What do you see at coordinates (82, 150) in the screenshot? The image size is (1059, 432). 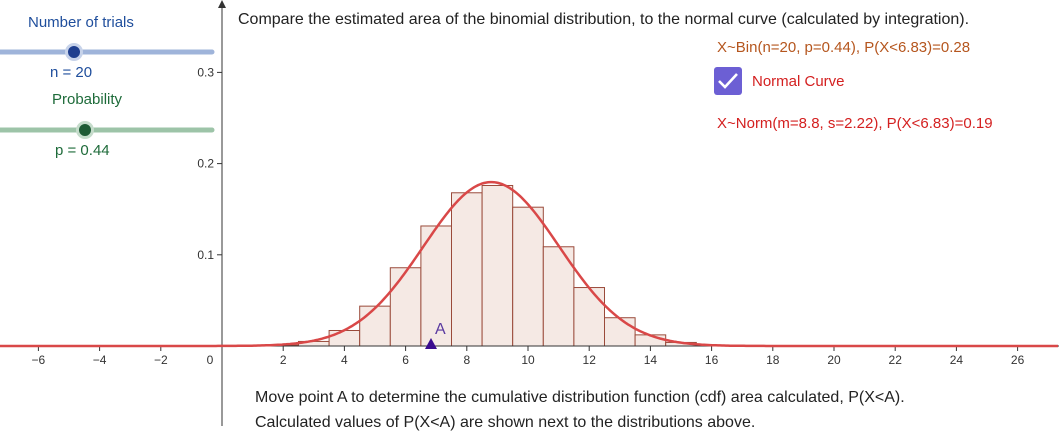 I see `probability-value: p = 0.44` at bounding box center [82, 150].